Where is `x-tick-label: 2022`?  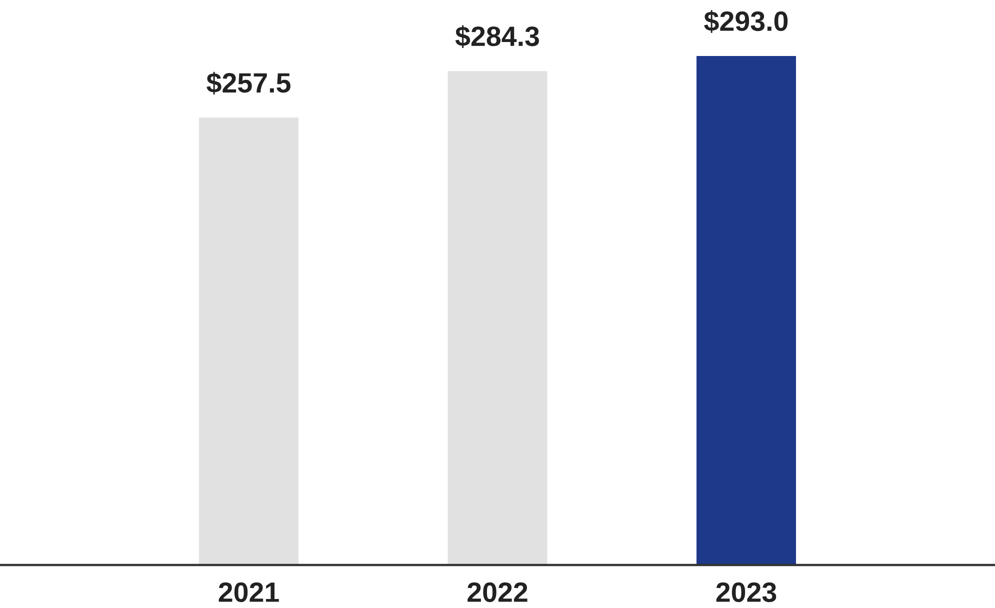 x-tick-label: 2022 is located at coordinates (498, 592).